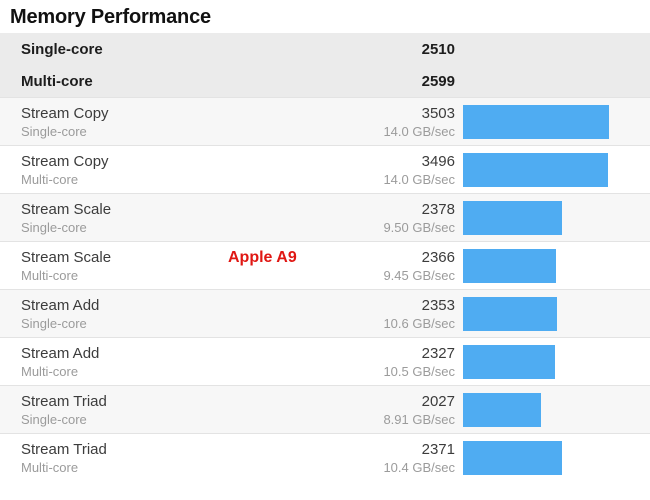  What do you see at coordinates (167, 169) in the screenshot?
I see `test-name-cell: Stream Copy Multi-core` at bounding box center [167, 169].